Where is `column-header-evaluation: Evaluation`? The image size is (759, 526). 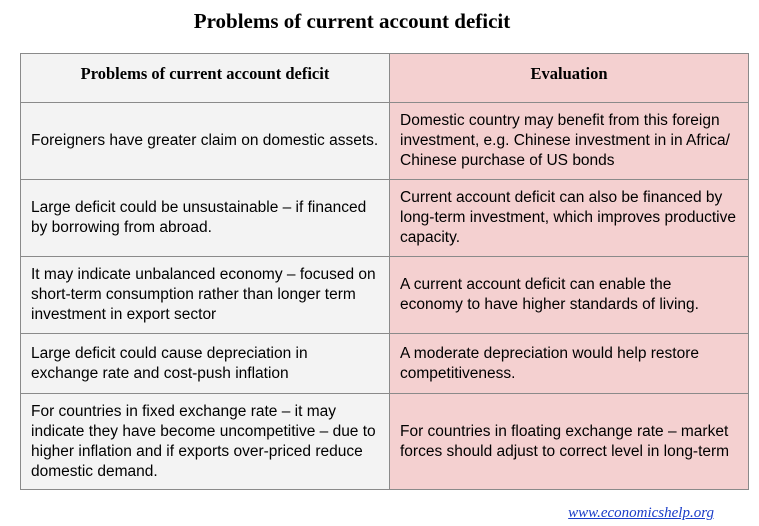 column-header-evaluation: Evaluation is located at coordinates (569, 78).